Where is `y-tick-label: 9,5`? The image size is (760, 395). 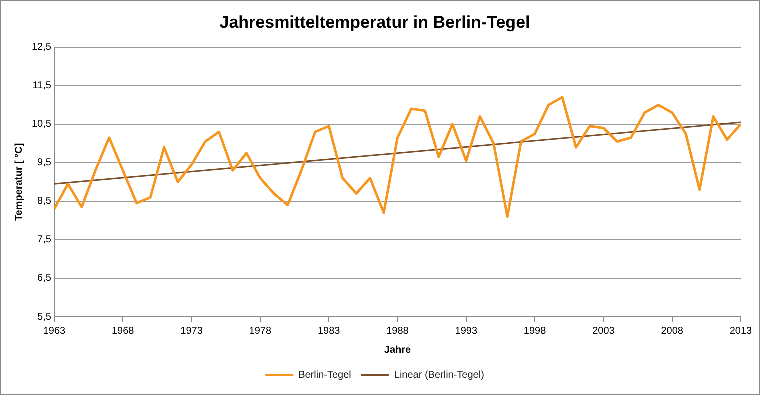 y-tick-label: 9,5 is located at coordinates (45, 163).